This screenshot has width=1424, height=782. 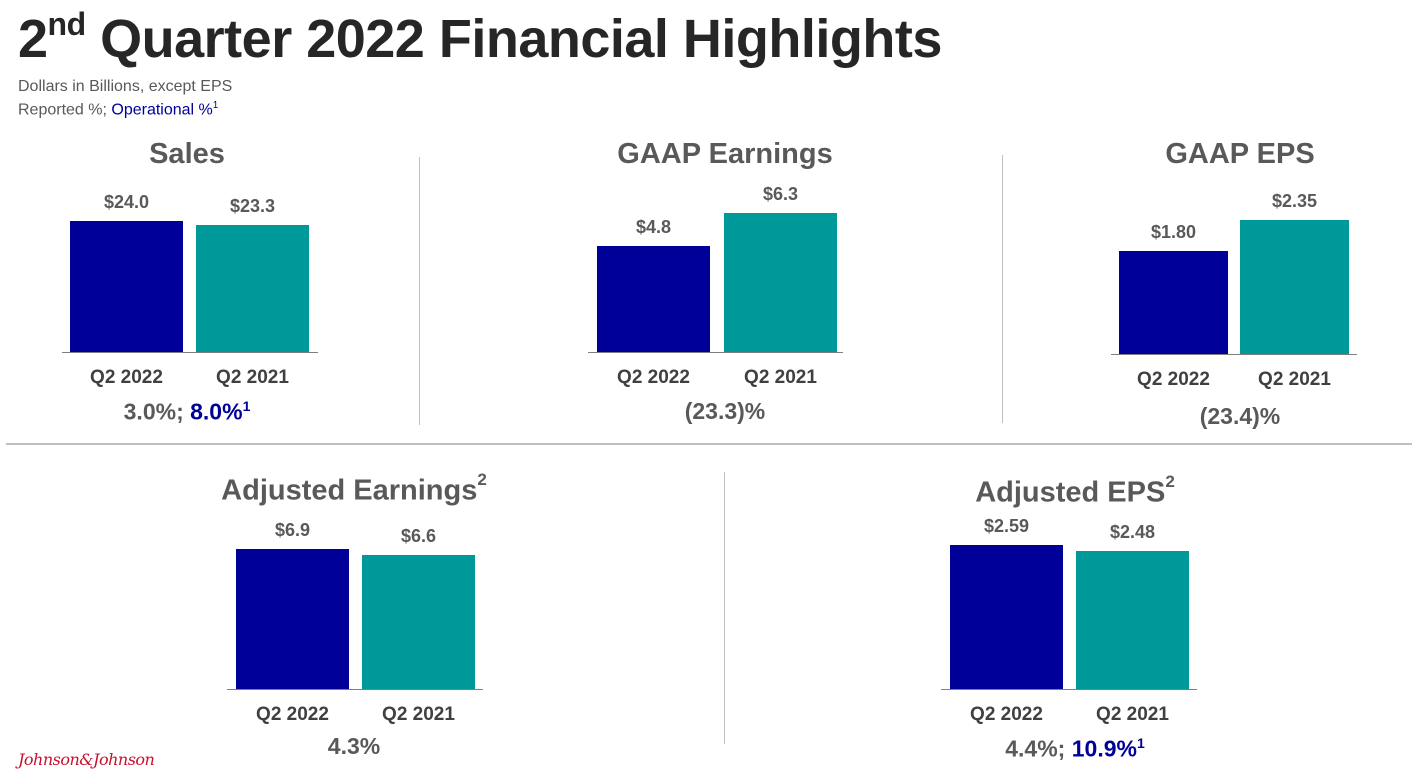 What do you see at coordinates (1069, 689) in the screenshot?
I see `x-axis-adjusted-eps` at bounding box center [1069, 689].